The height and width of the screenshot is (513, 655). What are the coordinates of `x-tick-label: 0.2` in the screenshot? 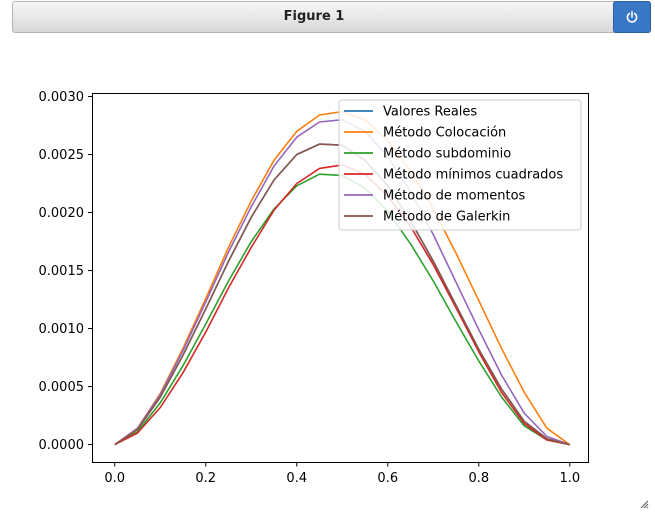 It's located at (205, 478).